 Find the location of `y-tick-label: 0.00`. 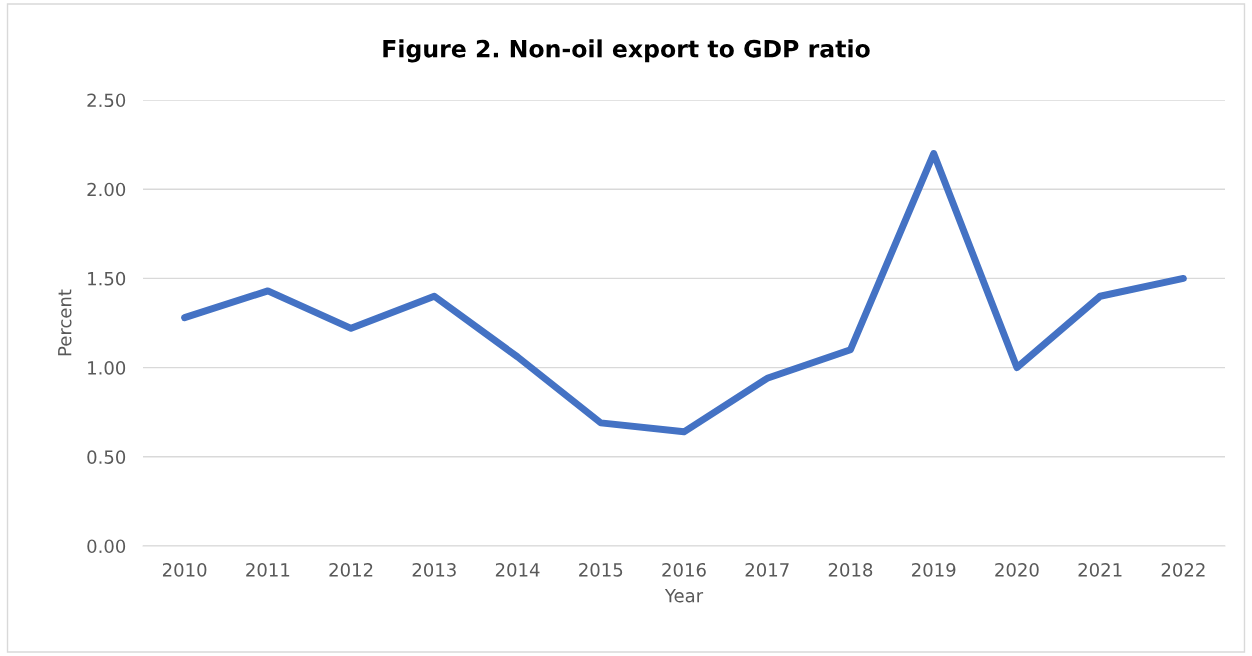

y-tick-label: 0.00 is located at coordinates (106, 546).